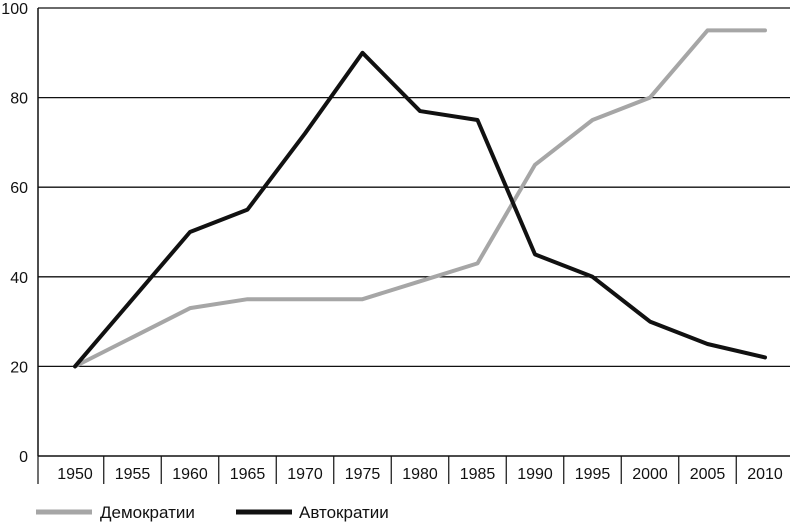  I want to click on x-tick-label: 1950, so click(75, 474).